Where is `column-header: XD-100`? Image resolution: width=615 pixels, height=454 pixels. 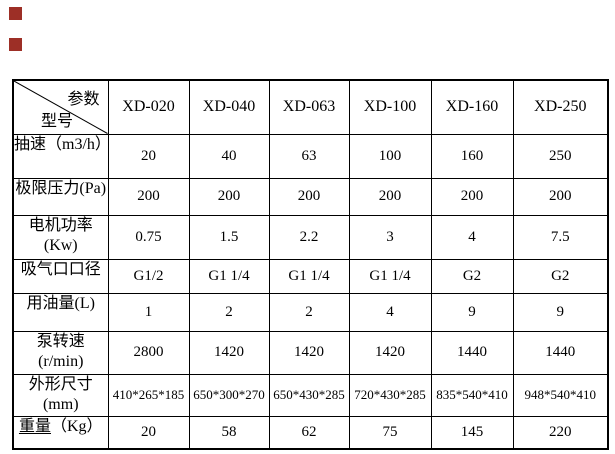
column-header: XD-100 is located at coordinates (390, 107).